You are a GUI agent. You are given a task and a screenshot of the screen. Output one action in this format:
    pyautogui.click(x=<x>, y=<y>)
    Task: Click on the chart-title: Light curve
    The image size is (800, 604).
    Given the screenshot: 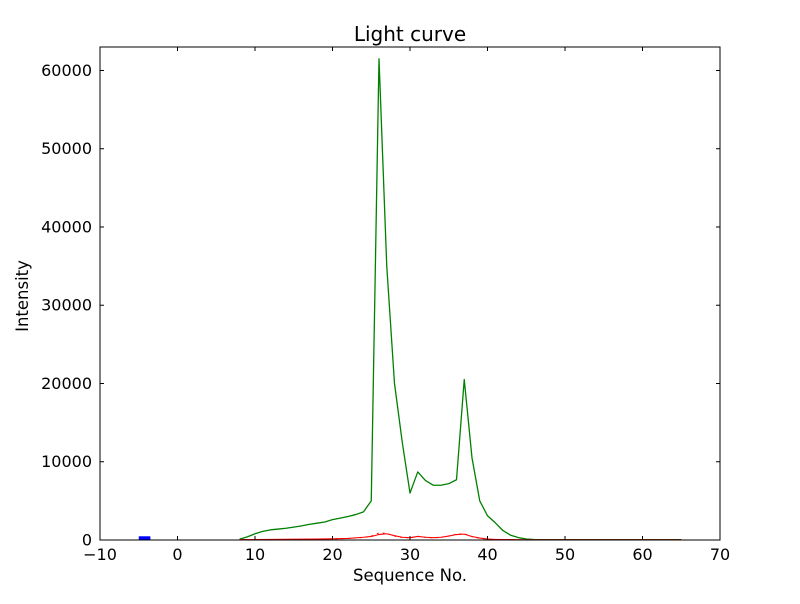 What is the action you would take?
    pyautogui.click(x=410, y=34)
    